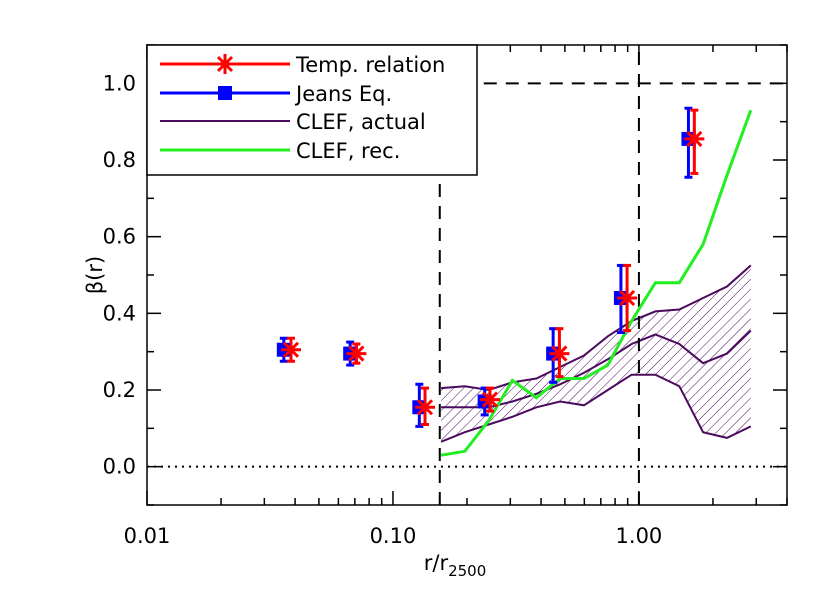 This screenshot has height=598, width=830. I want to click on x-axis-title-main: r/r, so click(436, 563).